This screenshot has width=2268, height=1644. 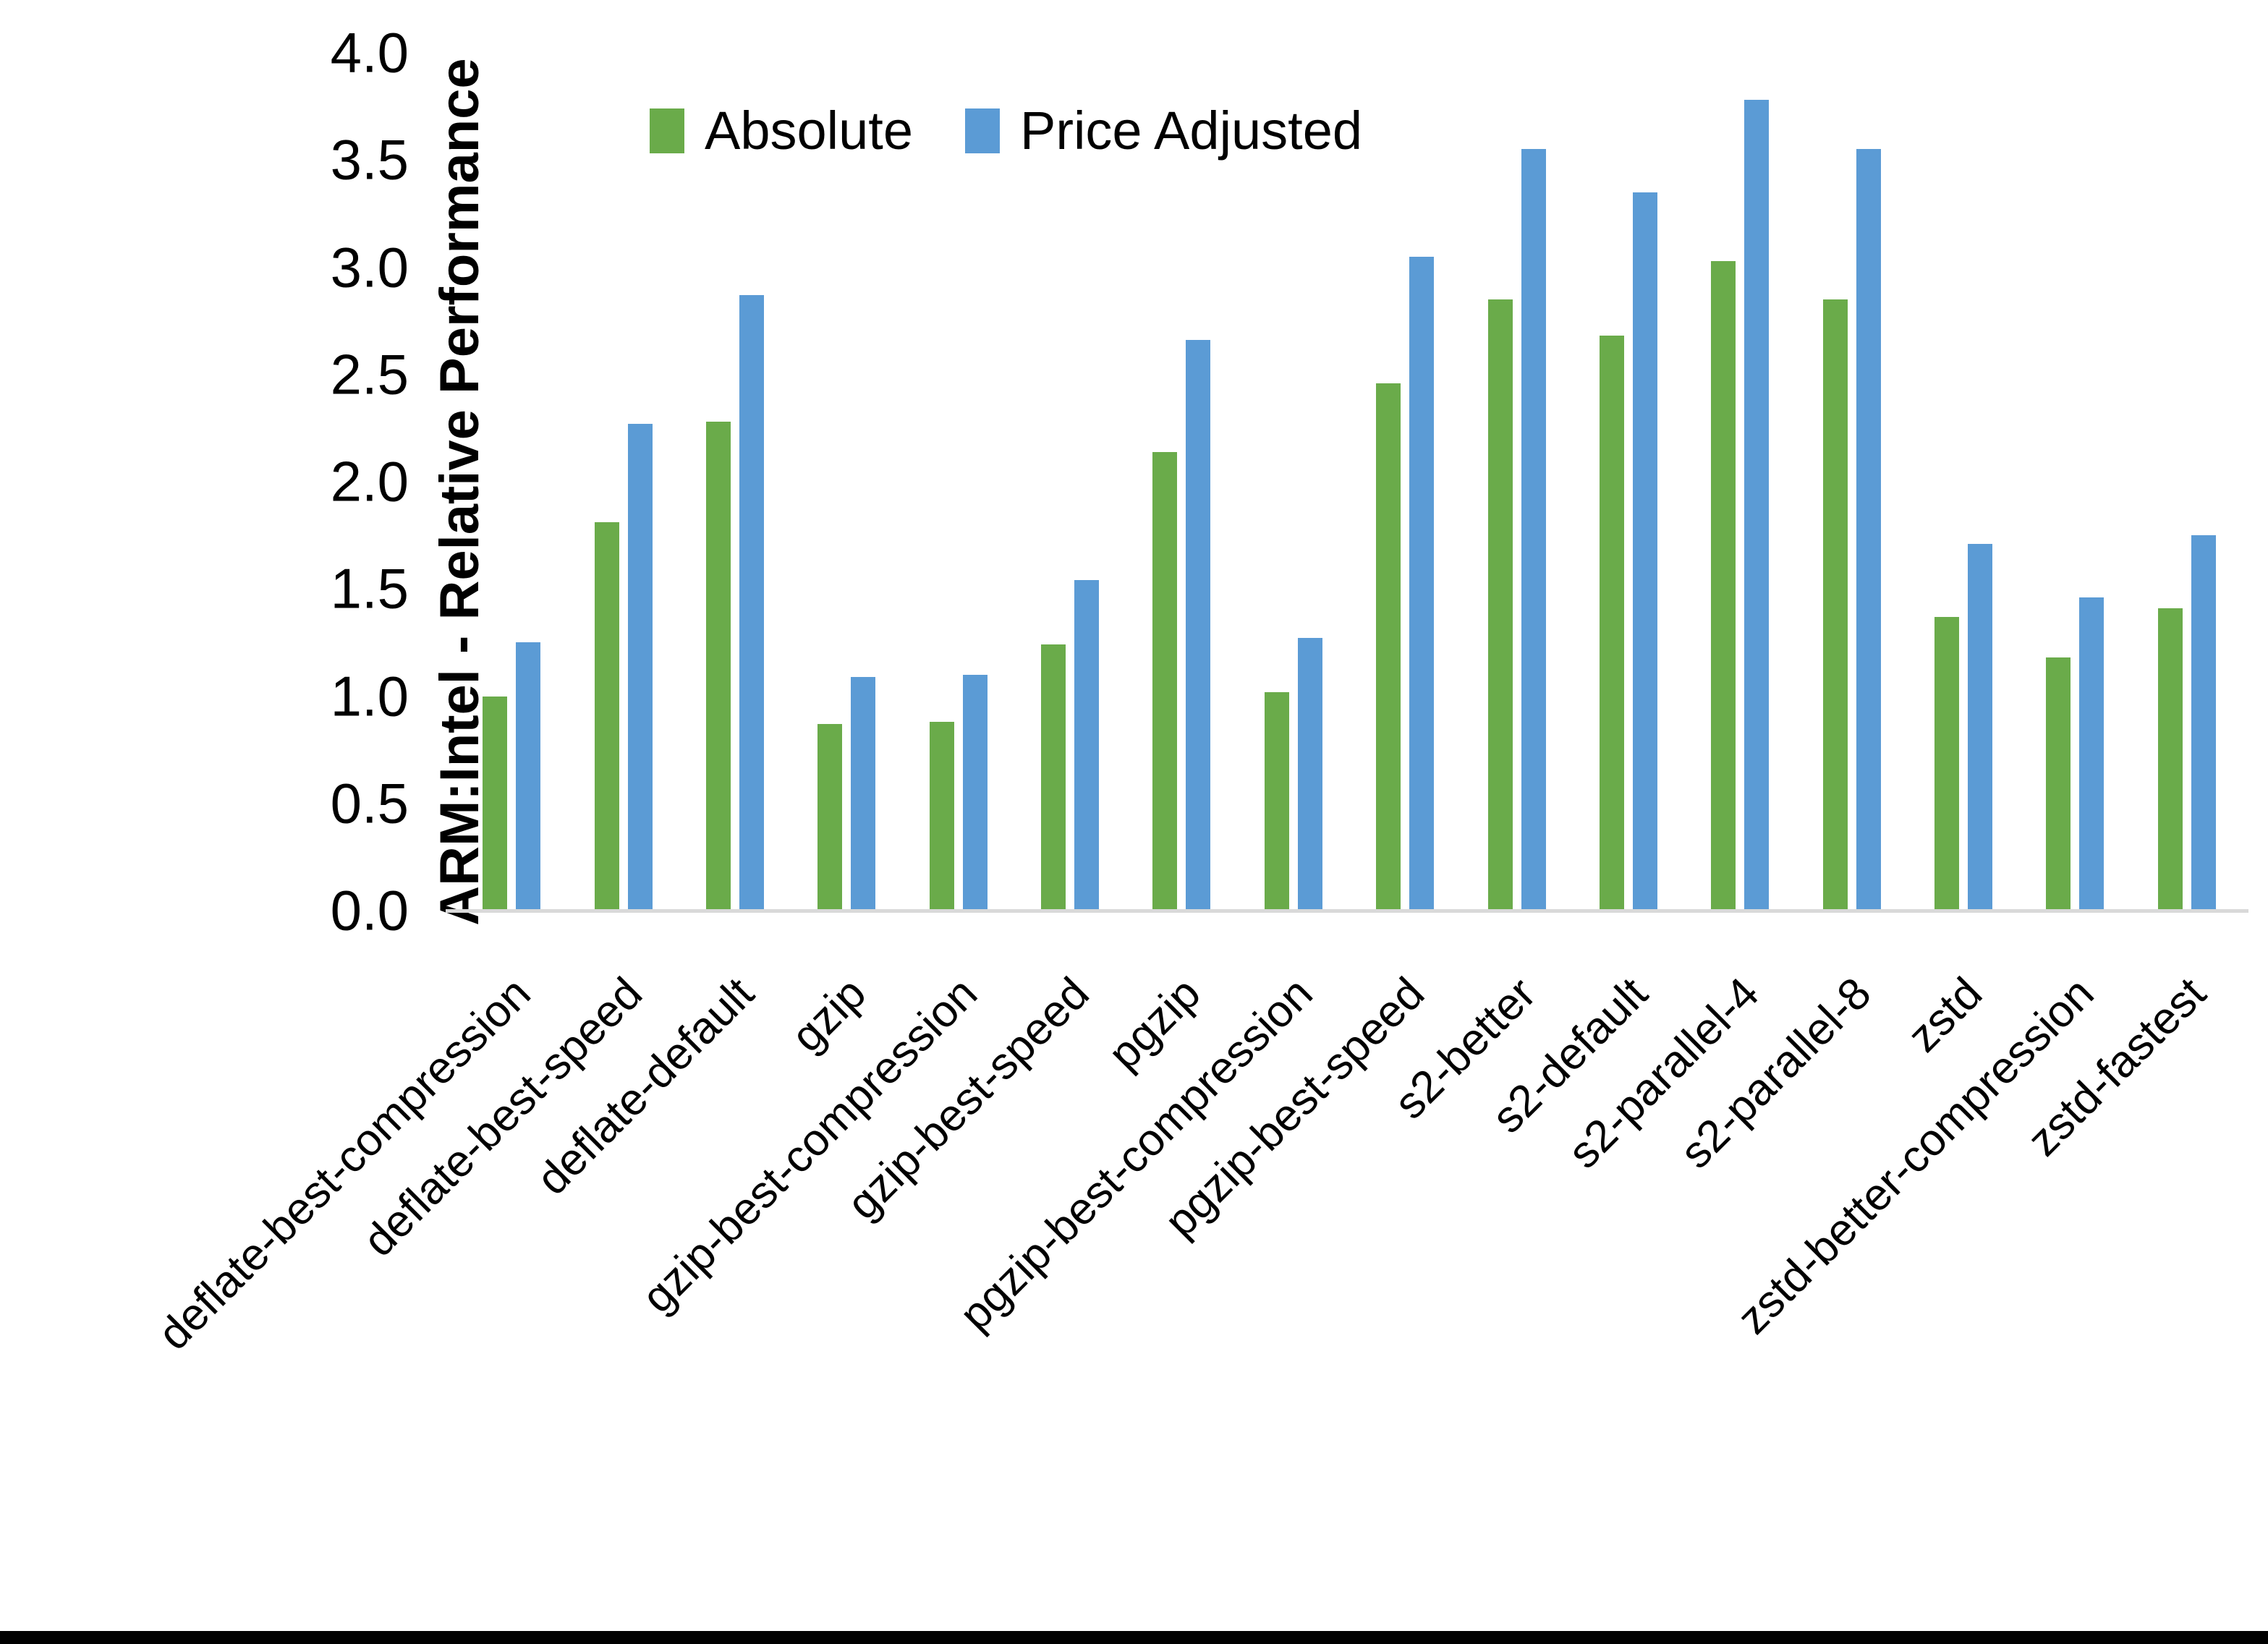 What do you see at coordinates (1500, 605) in the screenshot?
I see `bar-absolute-s2-better` at bounding box center [1500, 605].